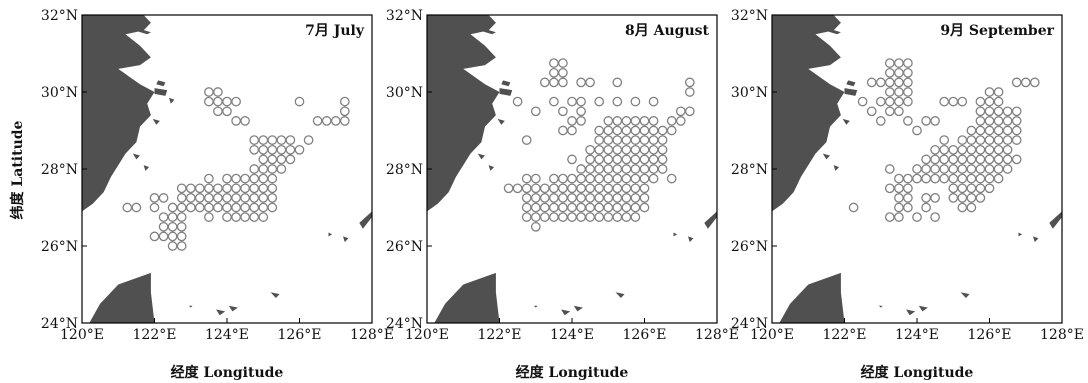  I want to click on x-tick-label: 120°E, so click(772, 335).